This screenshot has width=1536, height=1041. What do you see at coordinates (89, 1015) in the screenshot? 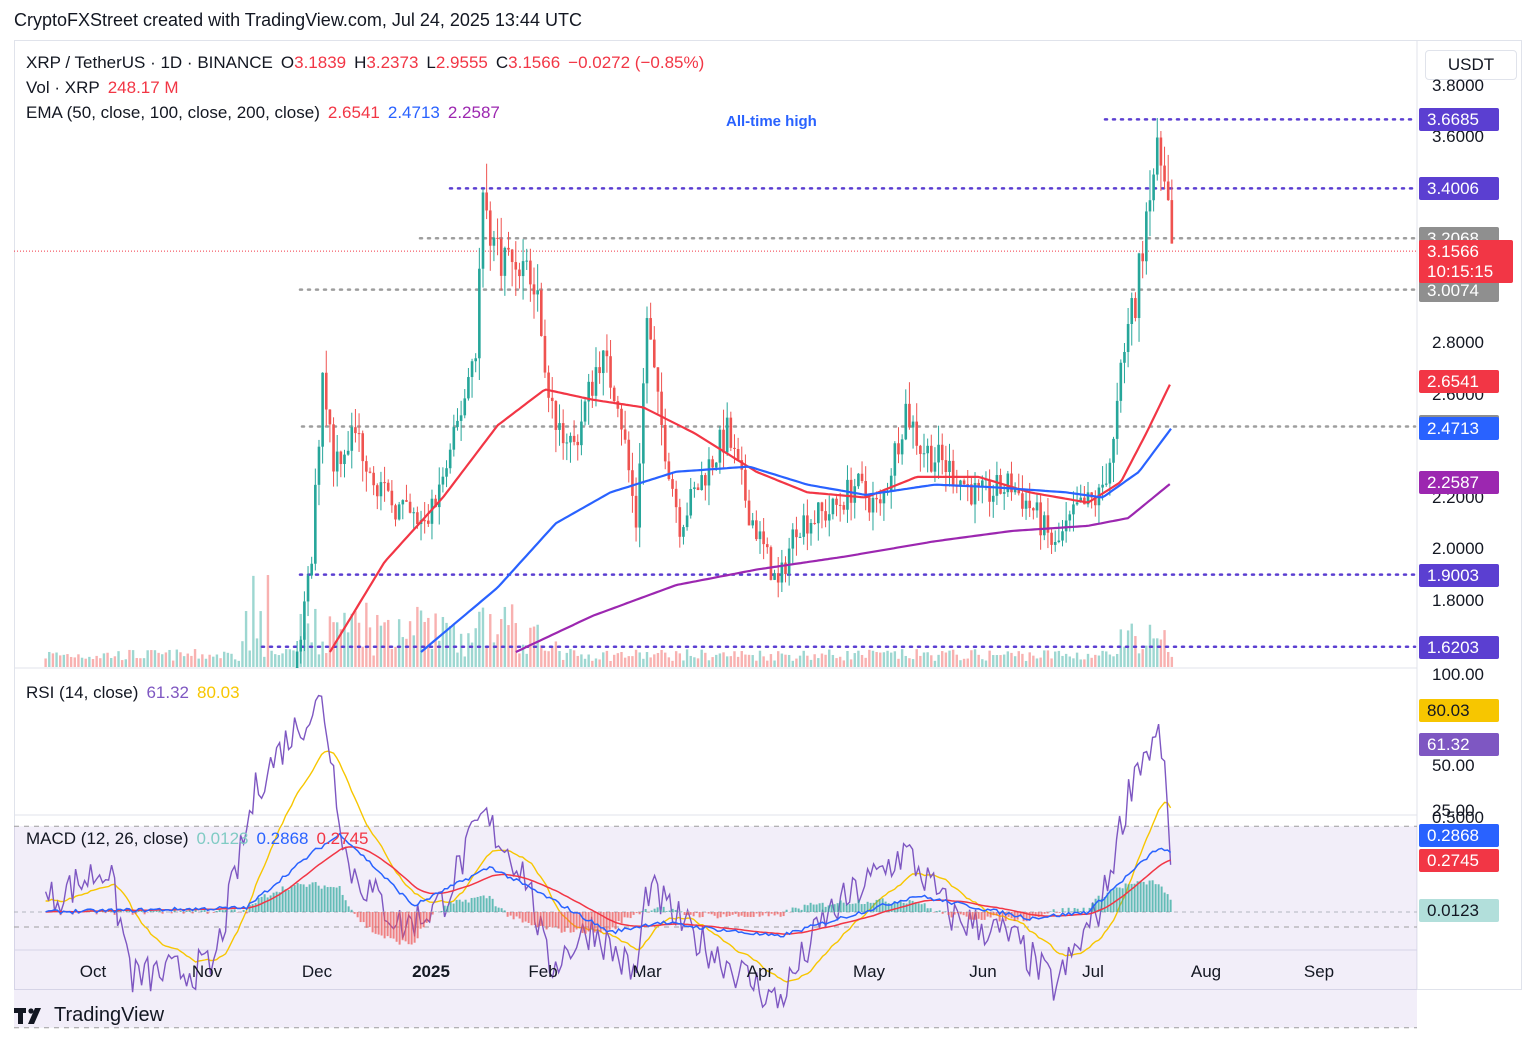
I see `tradingview-logo: TradingView` at bounding box center [89, 1015].